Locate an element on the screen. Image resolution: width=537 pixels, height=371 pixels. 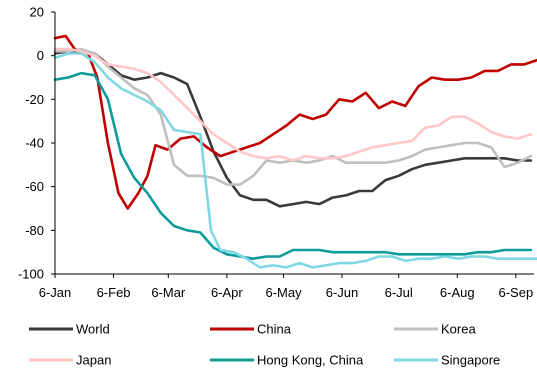
y-tick-label: -20 is located at coordinates (34, 99).